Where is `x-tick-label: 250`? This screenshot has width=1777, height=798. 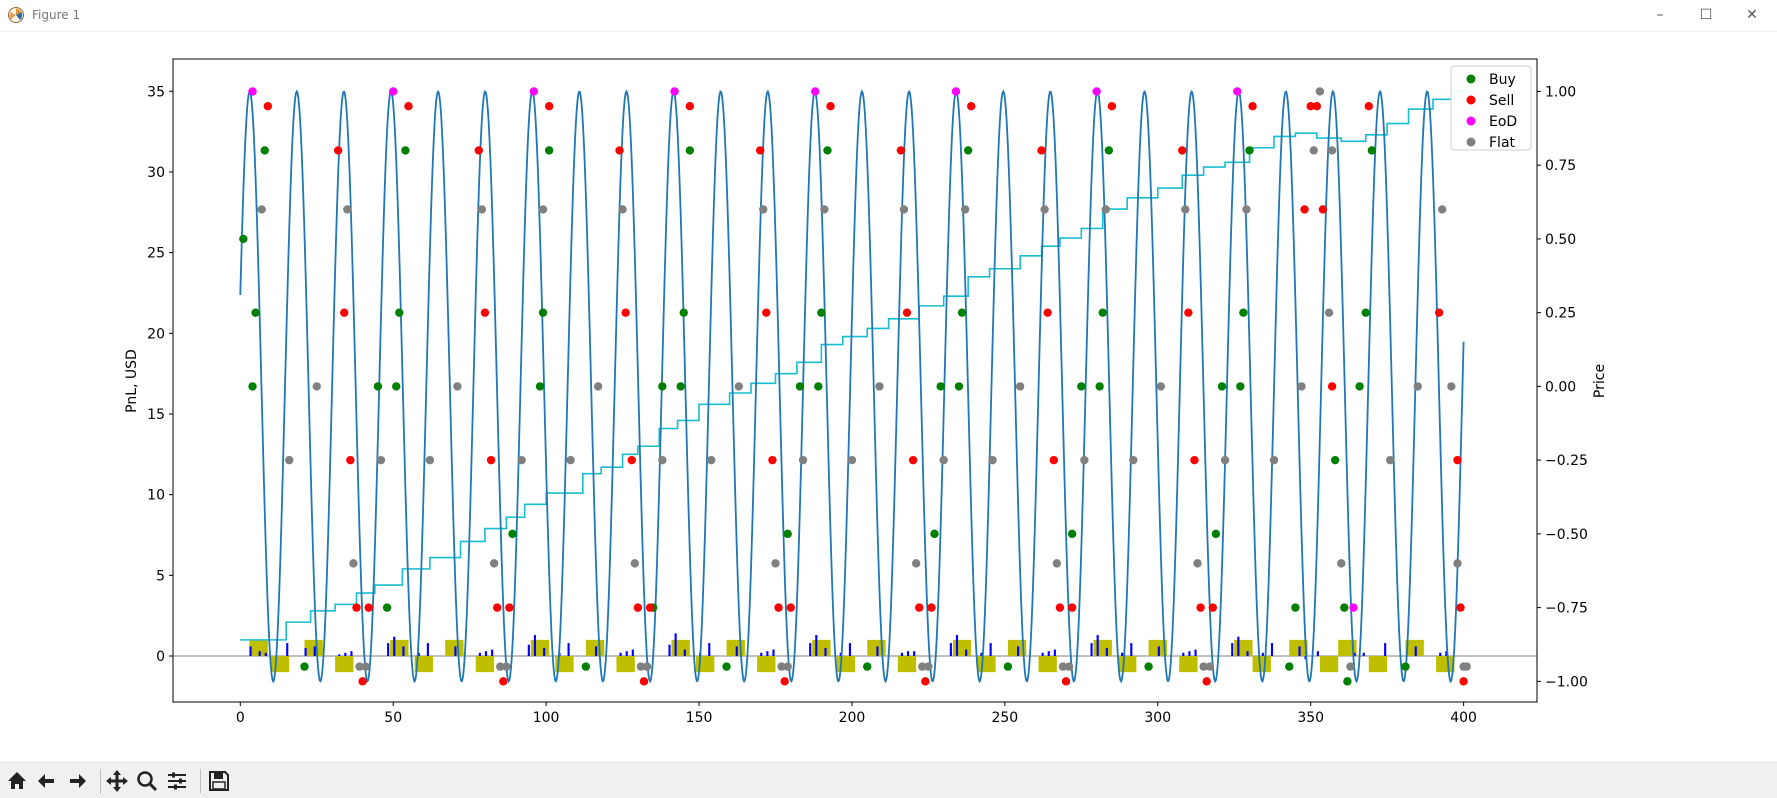 x-tick-label: 250 is located at coordinates (1004, 718).